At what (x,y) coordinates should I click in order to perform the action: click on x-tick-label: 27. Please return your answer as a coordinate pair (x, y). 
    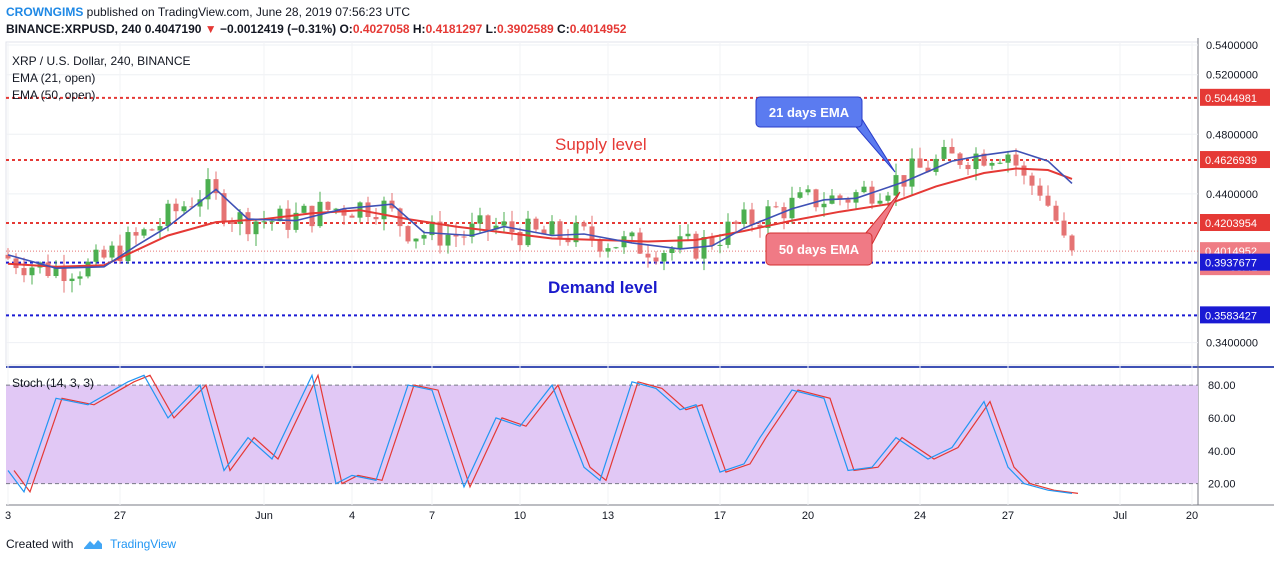
    Looking at the image, I should click on (1008, 516).